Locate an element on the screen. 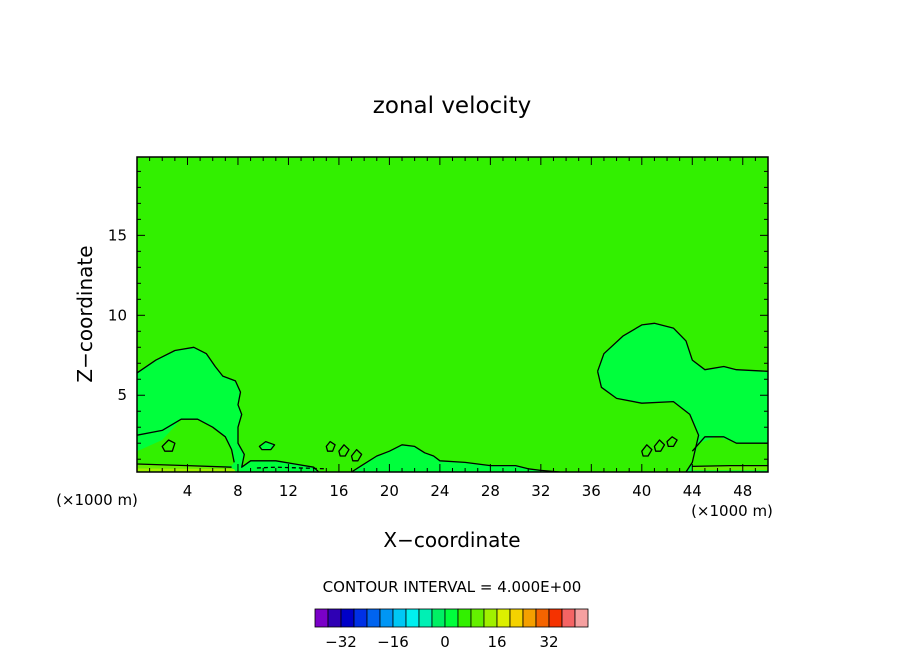 The width and height of the screenshot is (904, 654). x-tick-label: 32 is located at coordinates (540, 491).